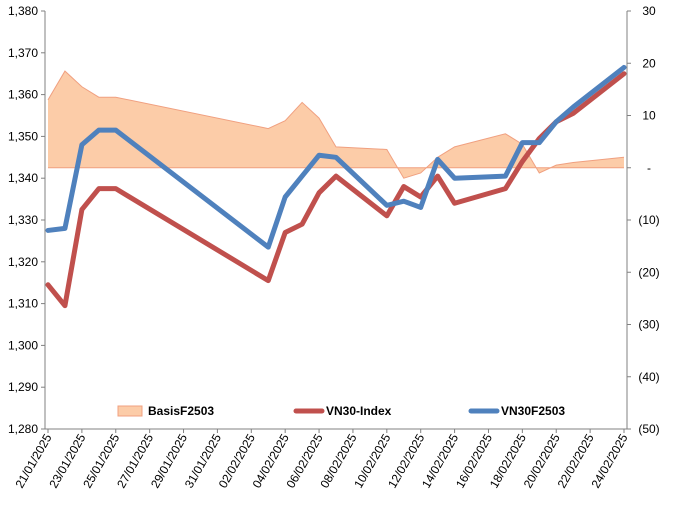 The width and height of the screenshot is (676, 505). Describe the element at coordinates (23, 345) in the screenshot. I see `y-left-tick-label: 1,300` at that location.